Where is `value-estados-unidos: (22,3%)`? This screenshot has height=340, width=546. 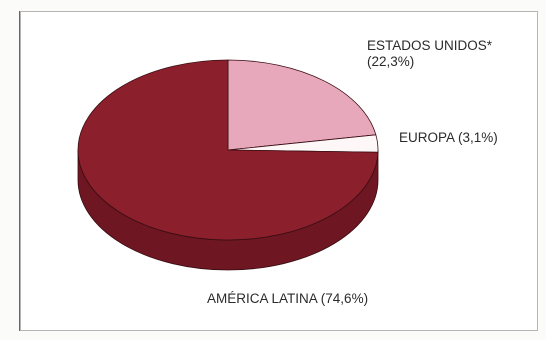 value-estados-unidos: (22,3%) is located at coordinates (390, 61).